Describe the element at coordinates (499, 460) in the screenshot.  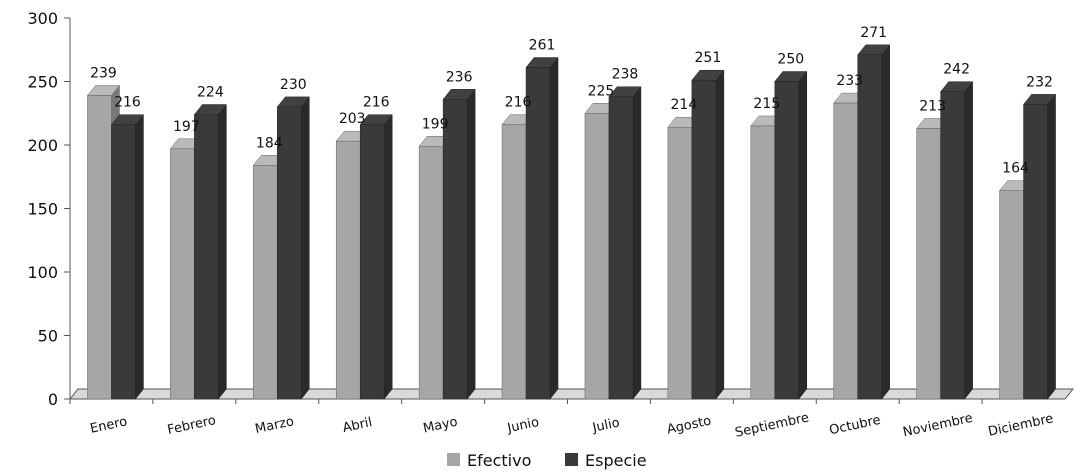
I see `legend-label: Efectivo` at that location.